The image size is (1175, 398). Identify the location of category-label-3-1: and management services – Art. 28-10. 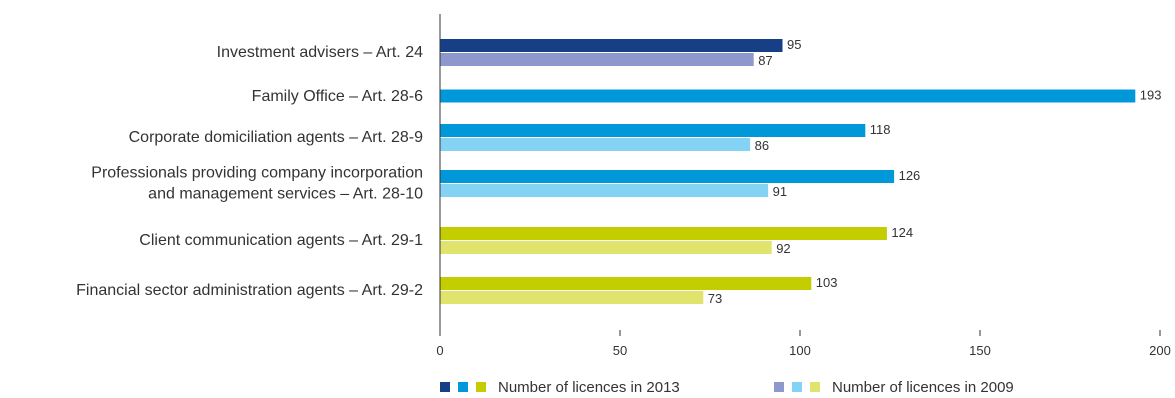
(285, 194).